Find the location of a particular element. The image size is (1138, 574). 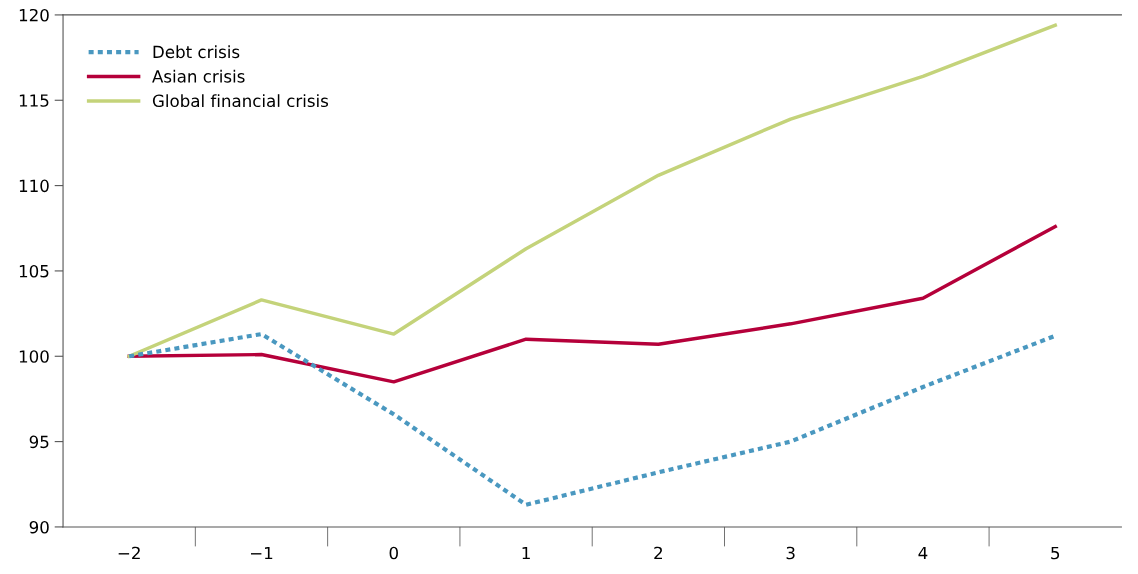

x-tick-label: 3 is located at coordinates (790, 553).